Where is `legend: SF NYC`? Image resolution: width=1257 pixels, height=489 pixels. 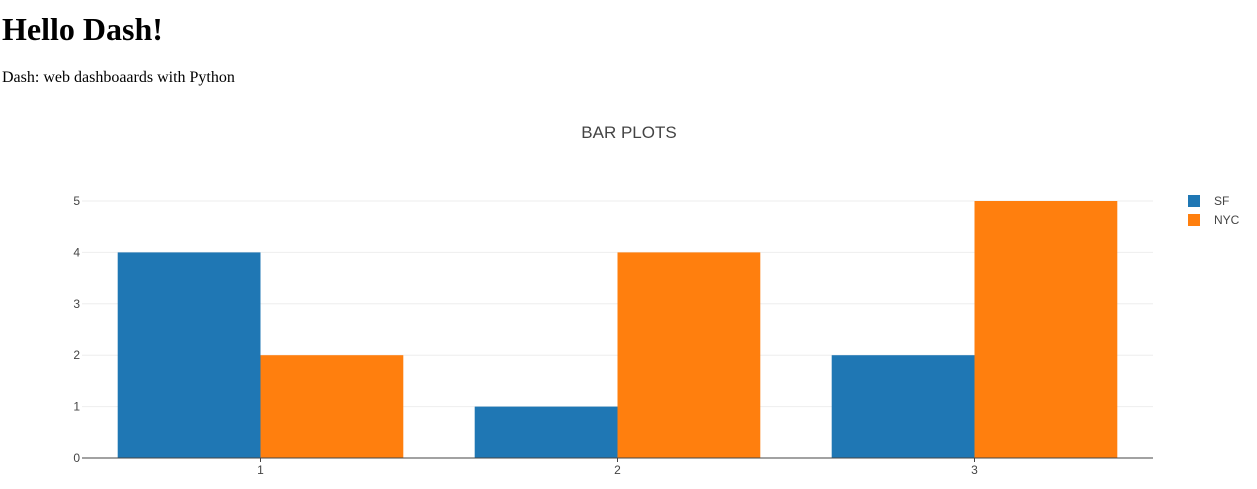 legend: SF NYC is located at coordinates (1214, 210).